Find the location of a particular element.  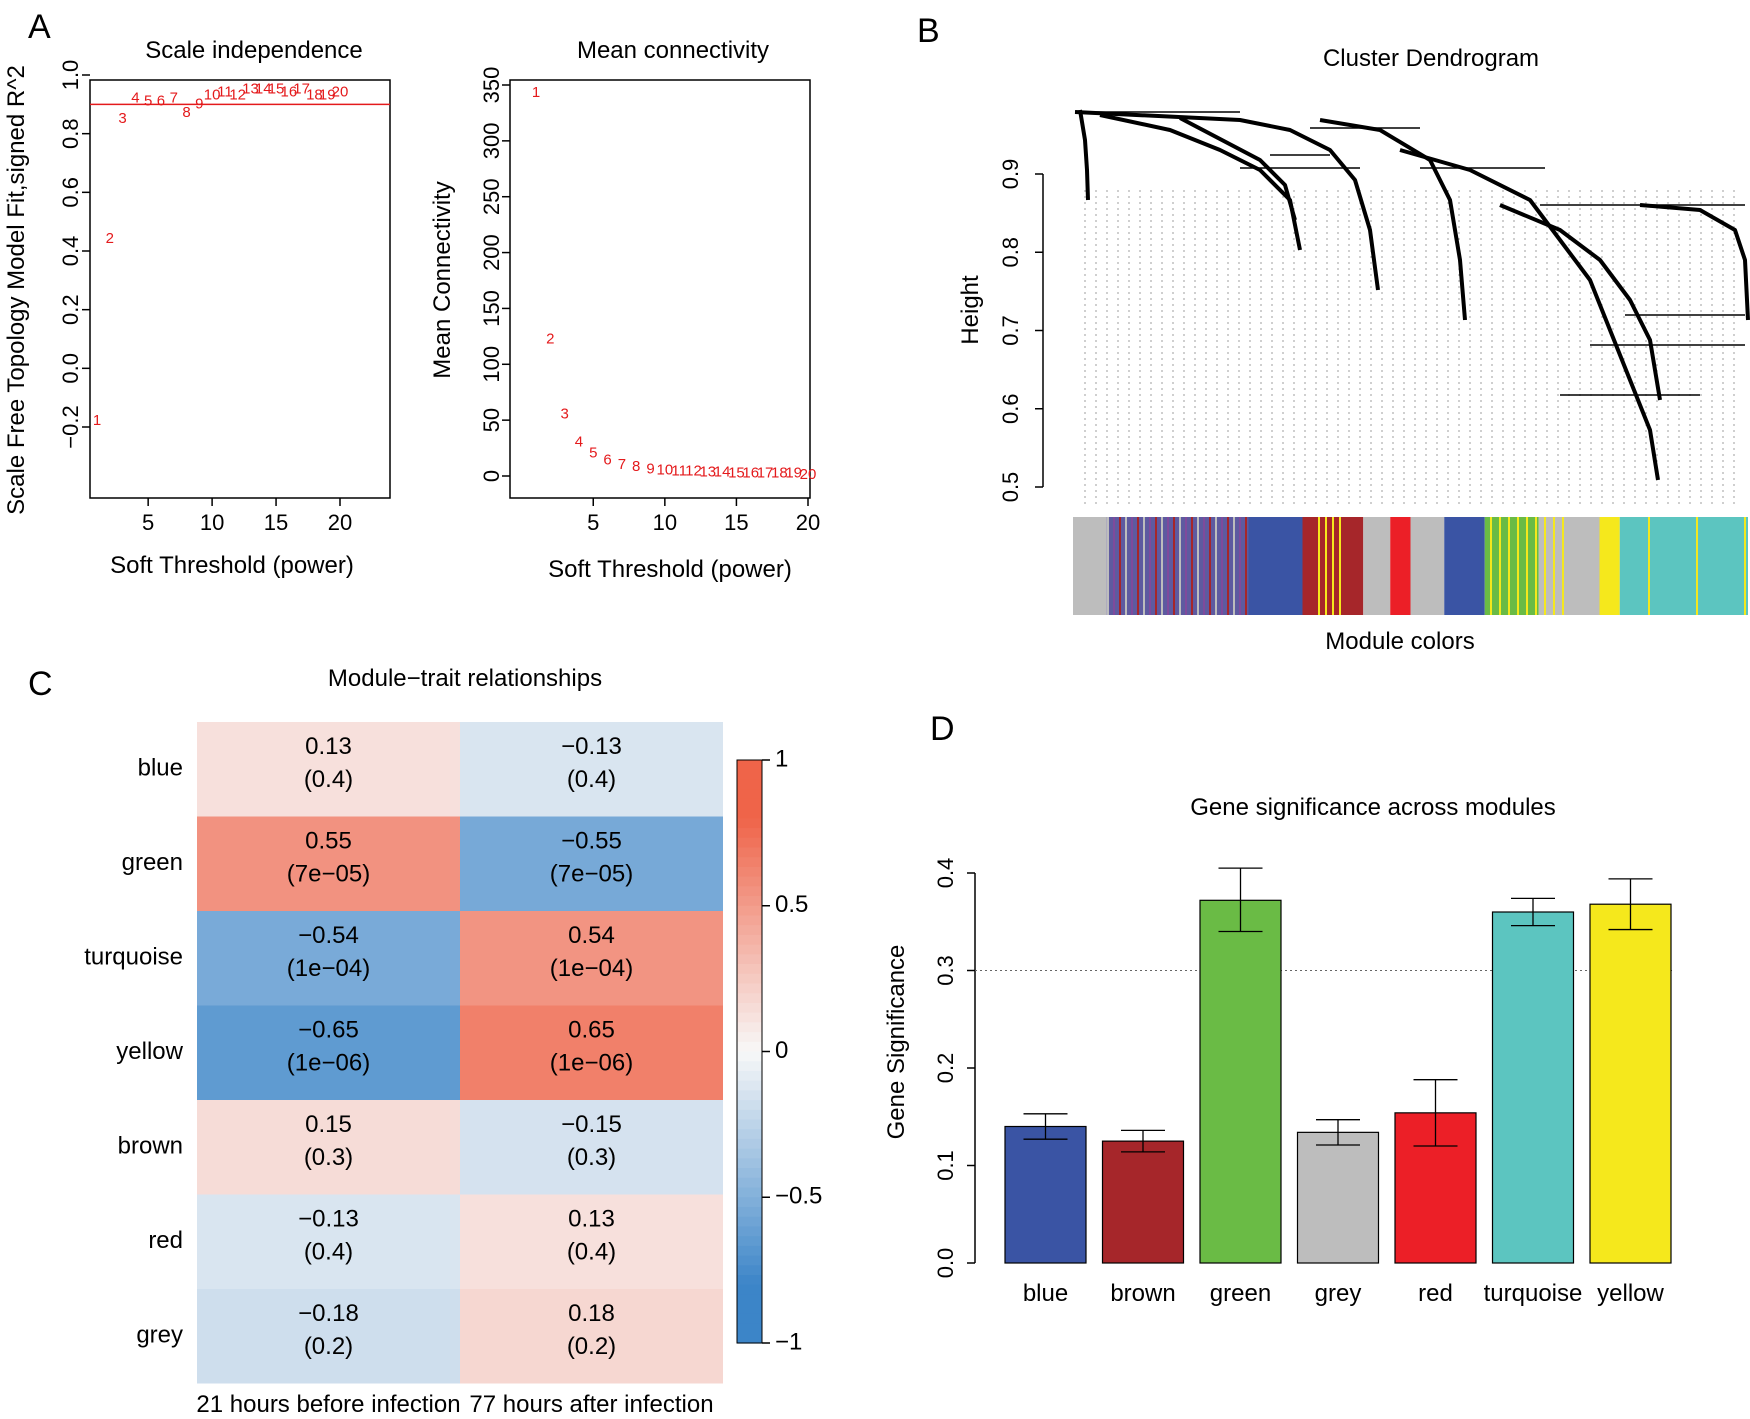

correlation-value: 0.15 is located at coordinates (328, 1124).